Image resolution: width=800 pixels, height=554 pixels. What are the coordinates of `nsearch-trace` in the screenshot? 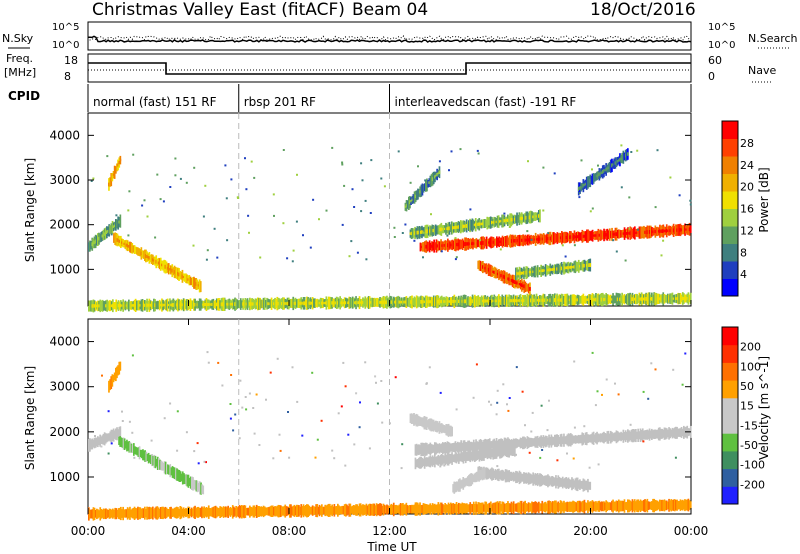 It's located at (389, 38).